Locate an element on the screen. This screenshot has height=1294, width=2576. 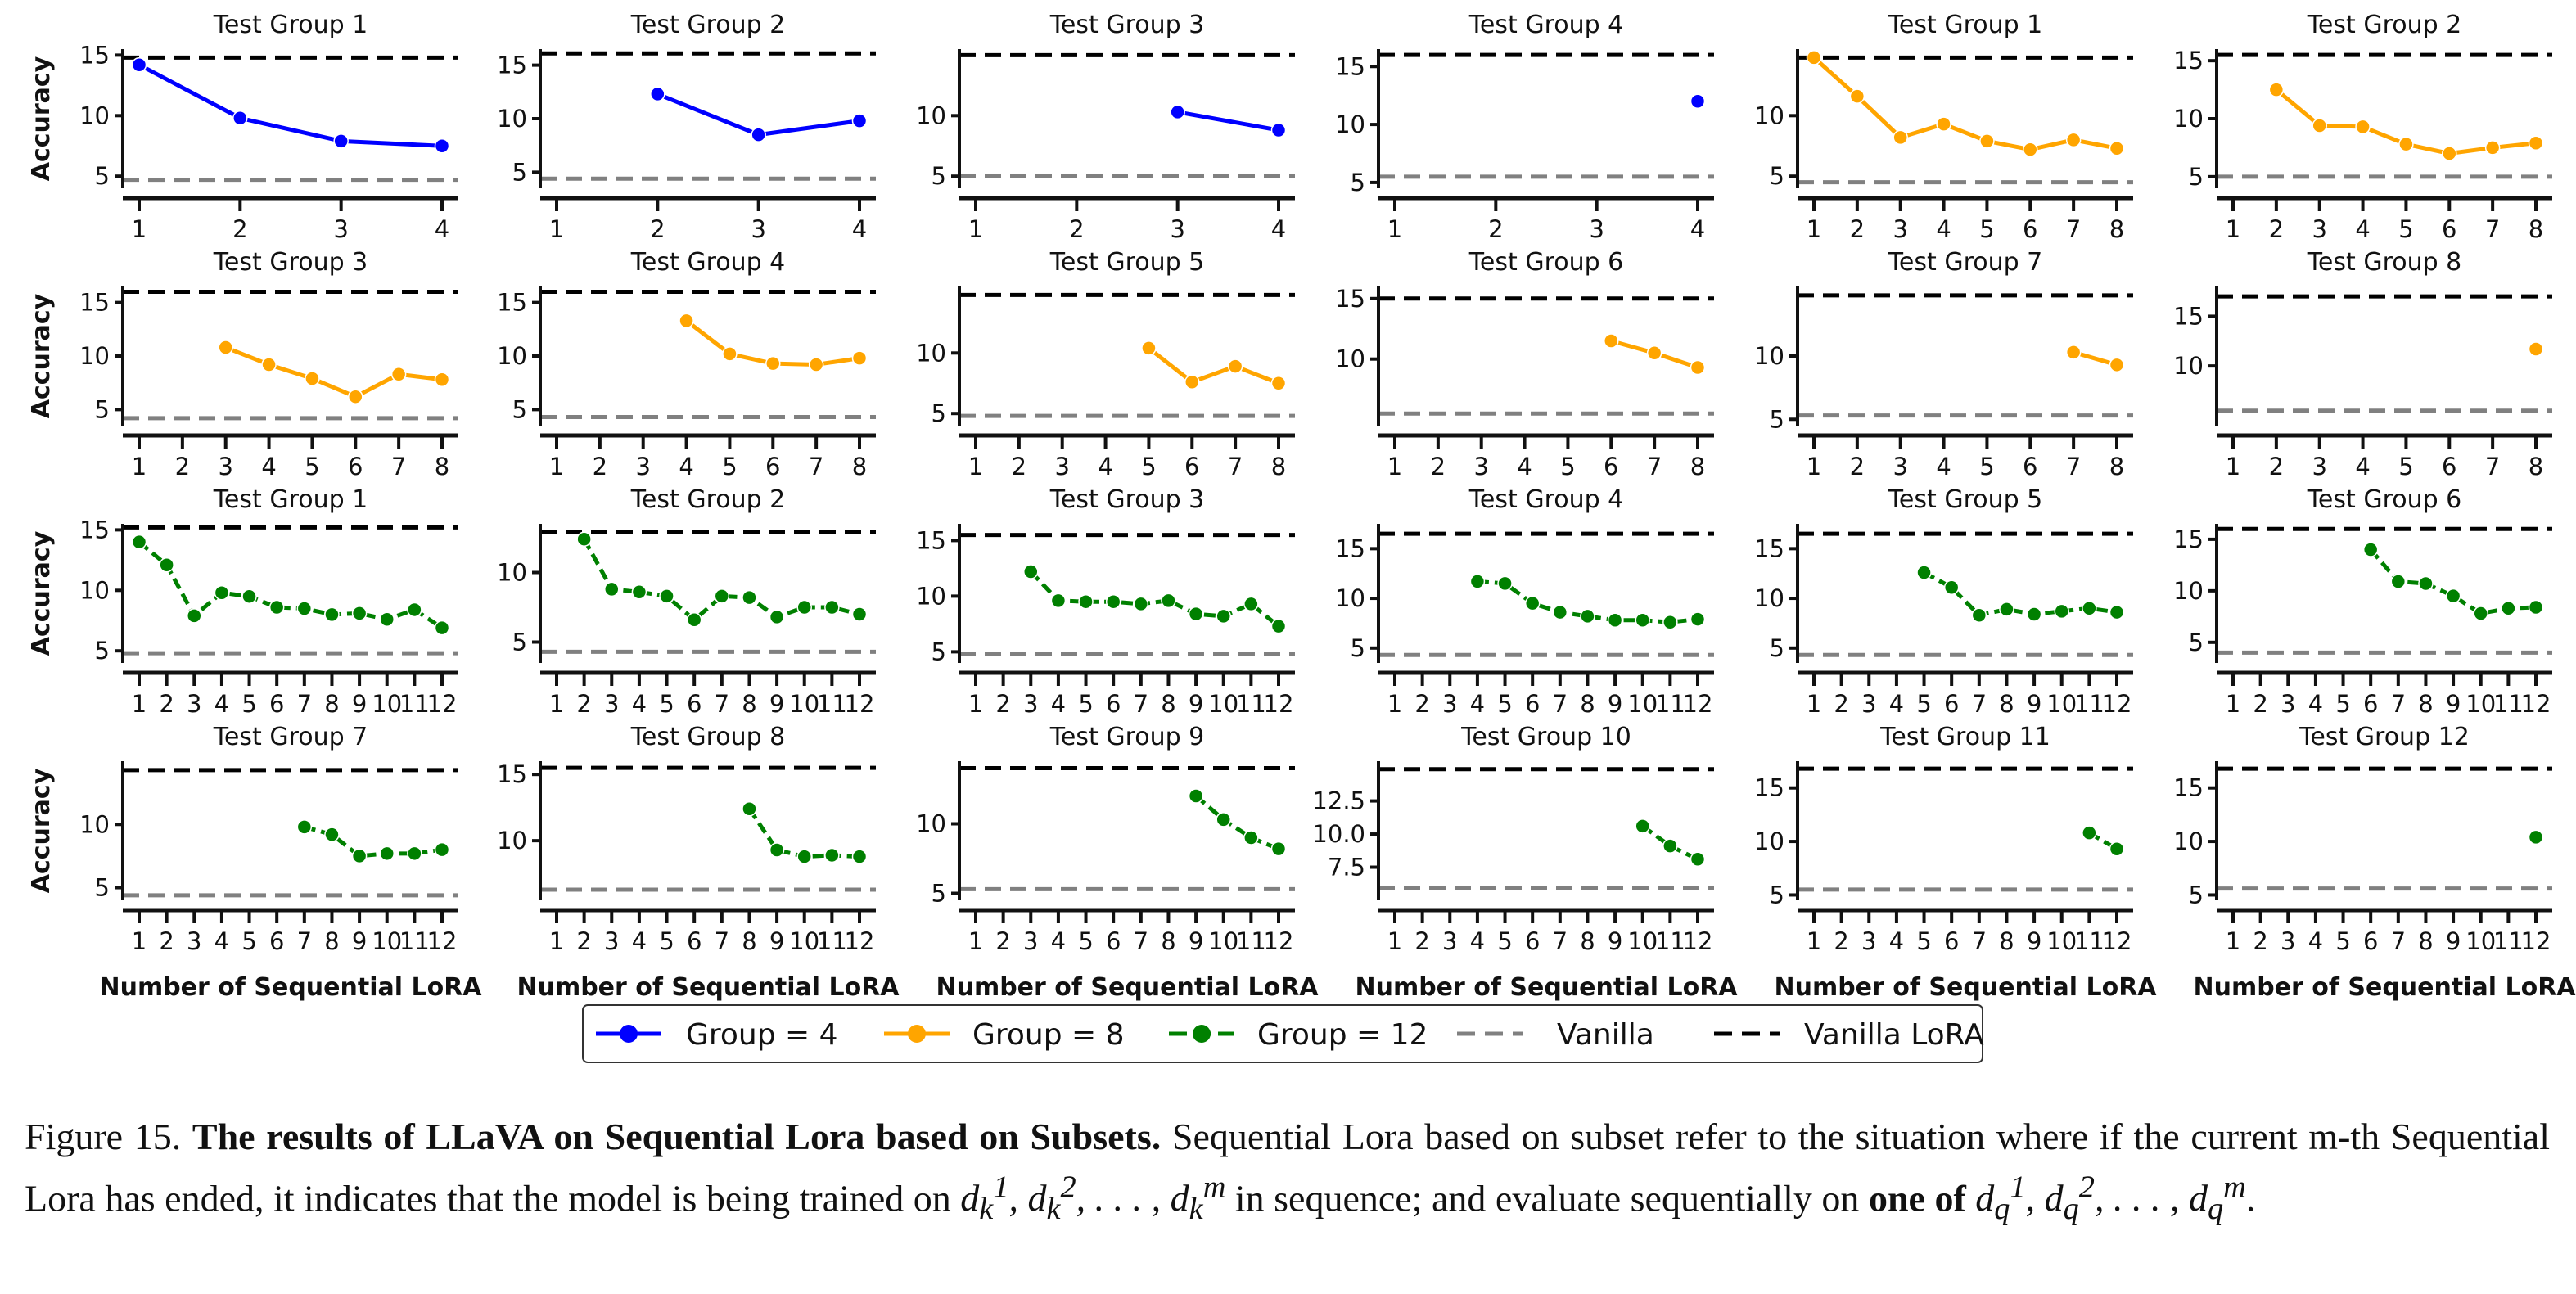
x-tick-label: 1 is located at coordinates (1394, 704).